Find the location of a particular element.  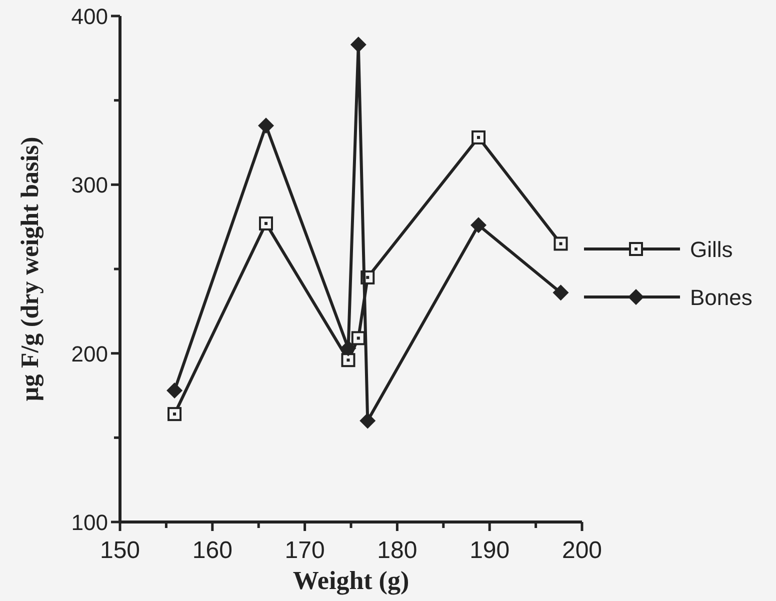

y-tick-label: 200 is located at coordinates (89, 353).